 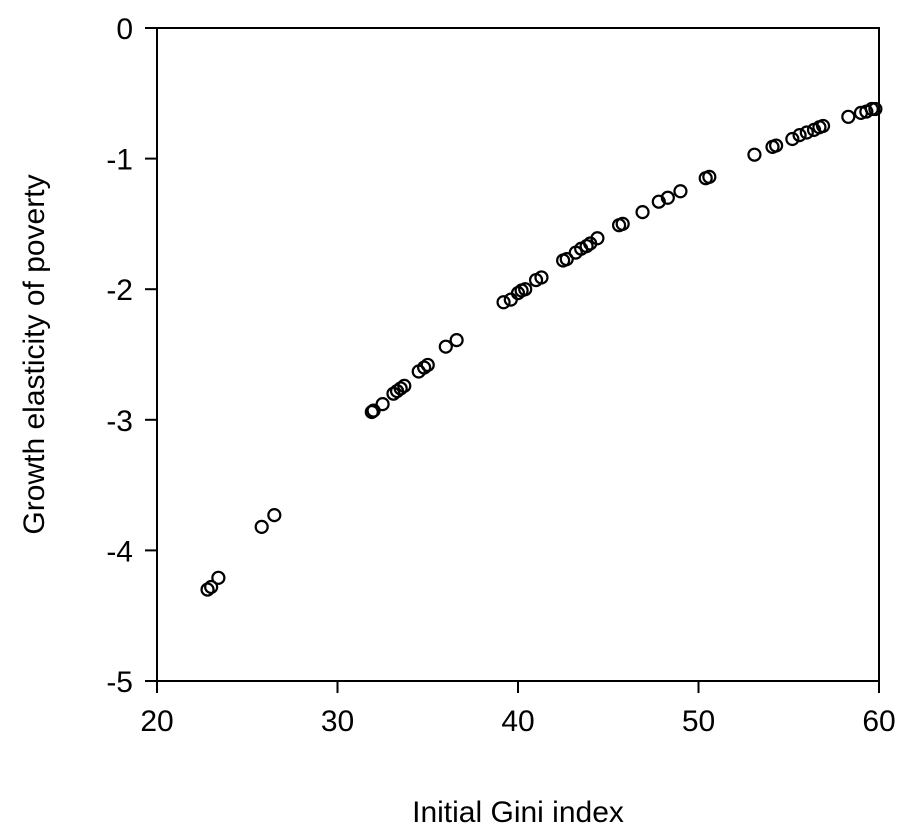 What do you see at coordinates (698, 721) in the screenshot?
I see `x-tick-label: 50` at bounding box center [698, 721].